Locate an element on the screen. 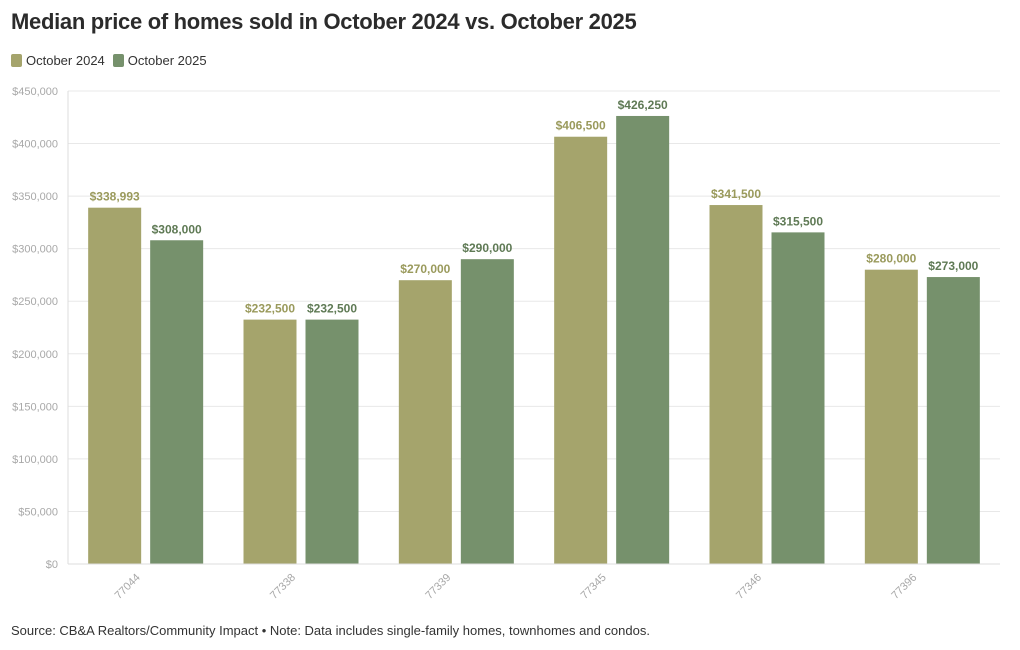 The width and height of the screenshot is (1020, 650). bar-77339-2025 is located at coordinates (487, 411).